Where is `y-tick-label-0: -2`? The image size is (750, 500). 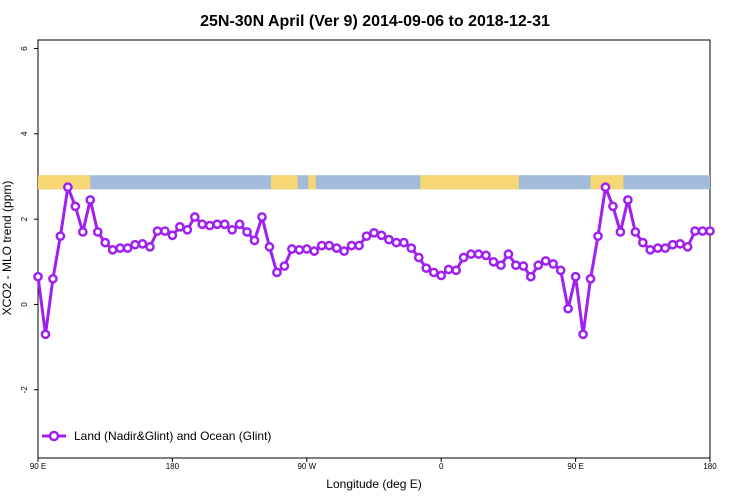 y-tick-label-0: -2 is located at coordinates (24, 390).